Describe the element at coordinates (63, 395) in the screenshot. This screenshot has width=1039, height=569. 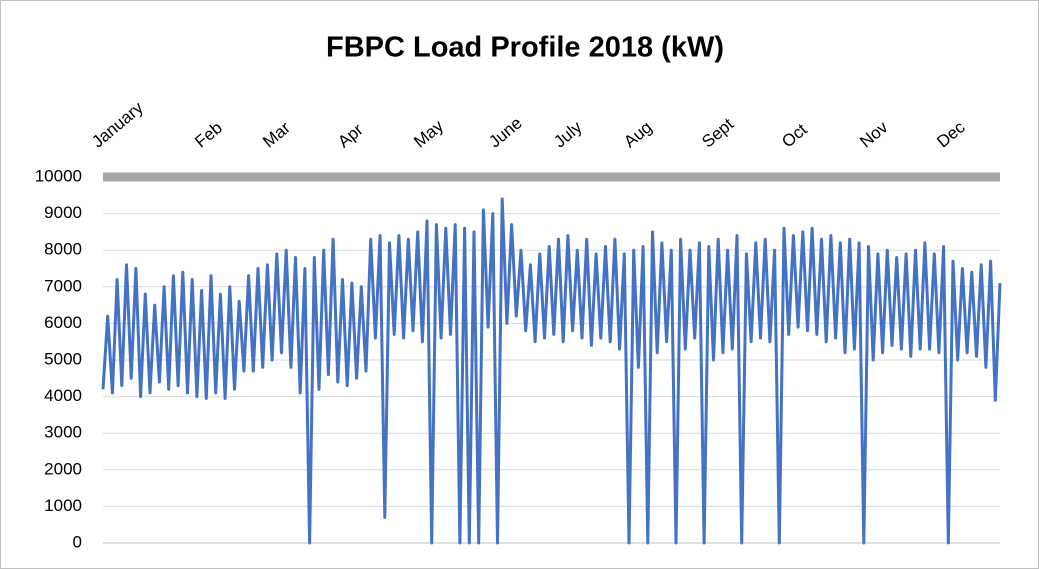
I see `y-tick-label: 4000` at that location.